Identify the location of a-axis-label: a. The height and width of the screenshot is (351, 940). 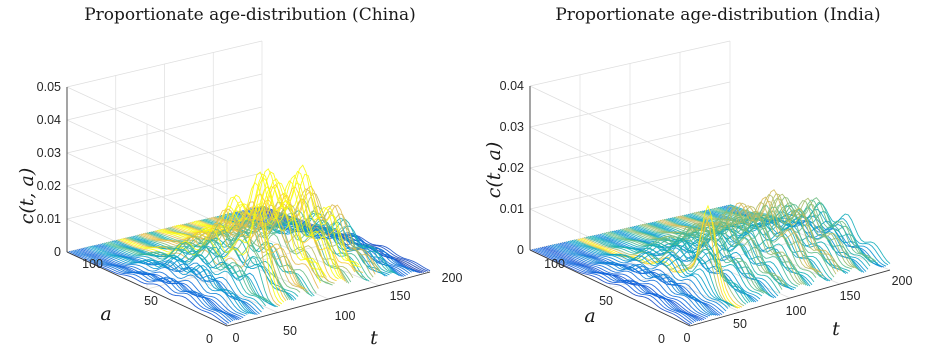
(105, 314).